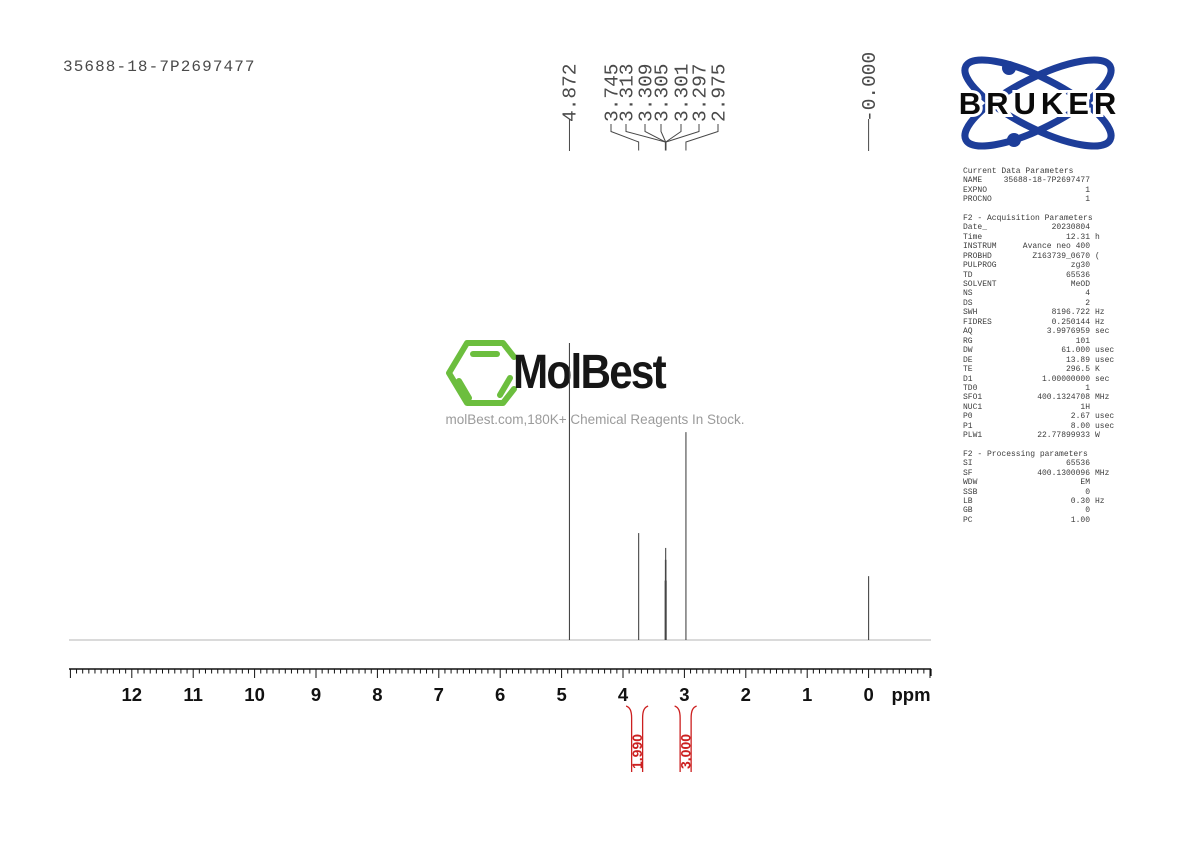 The image size is (1190, 842). I want to click on parameter-val: 400.1300096, so click(1063, 473).